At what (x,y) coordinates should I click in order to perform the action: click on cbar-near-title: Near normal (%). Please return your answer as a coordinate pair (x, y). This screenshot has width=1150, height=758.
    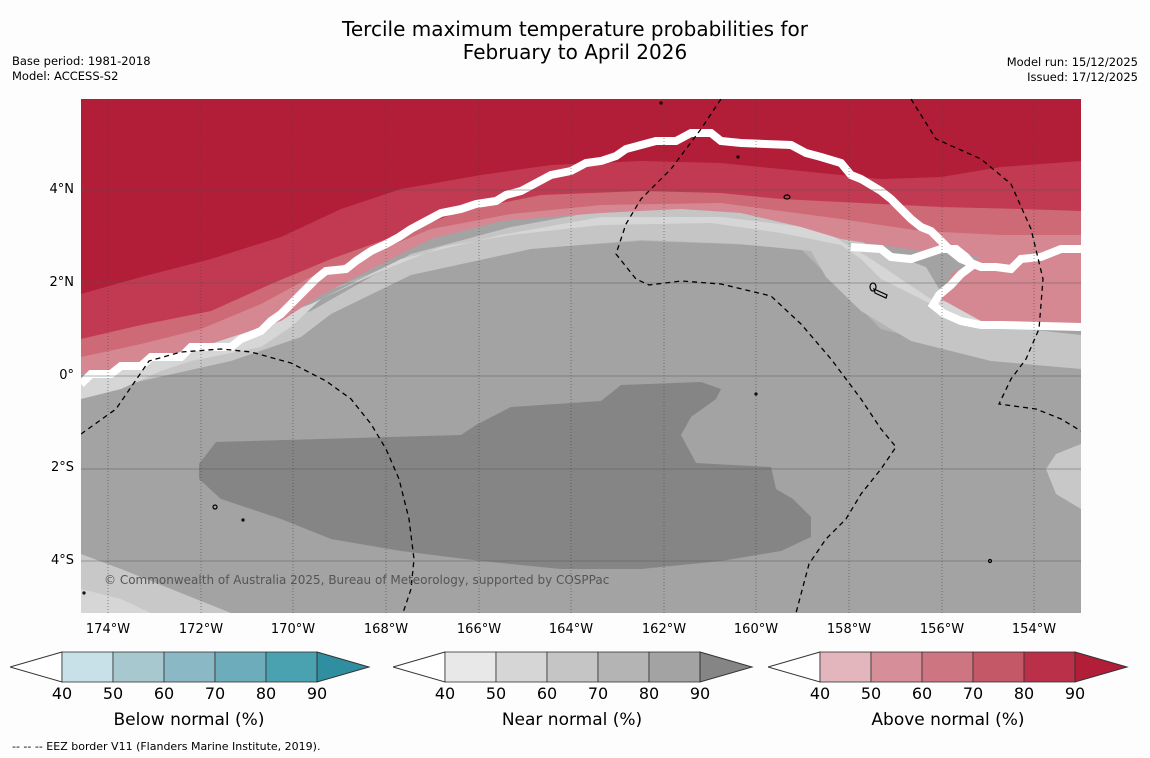
    Looking at the image, I should click on (572, 720).